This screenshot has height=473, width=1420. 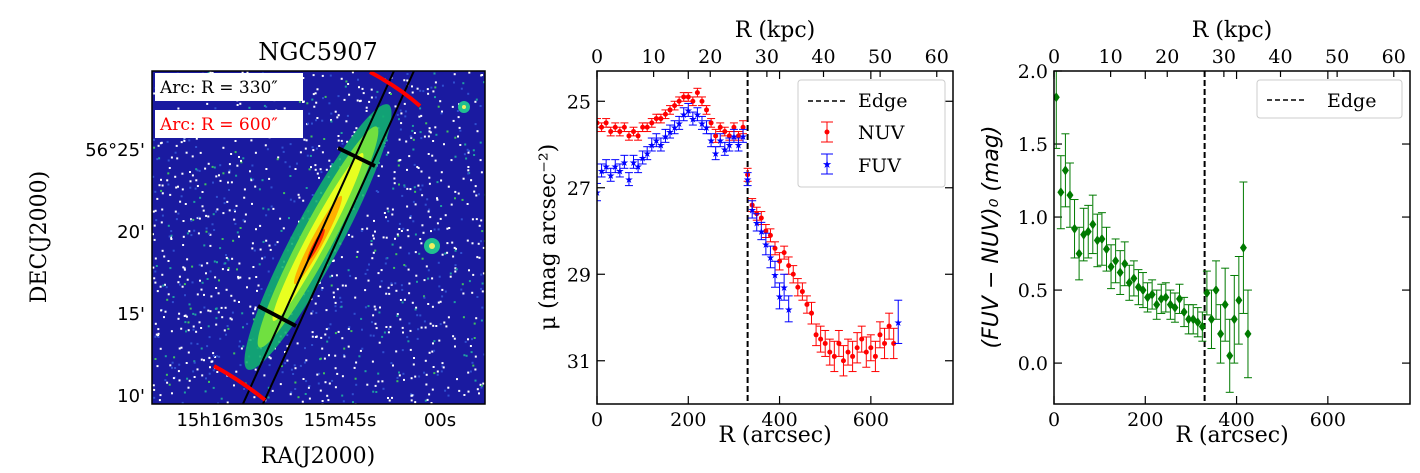 I want to click on image-xtick: 15m45s, so click(x=340, y=420).